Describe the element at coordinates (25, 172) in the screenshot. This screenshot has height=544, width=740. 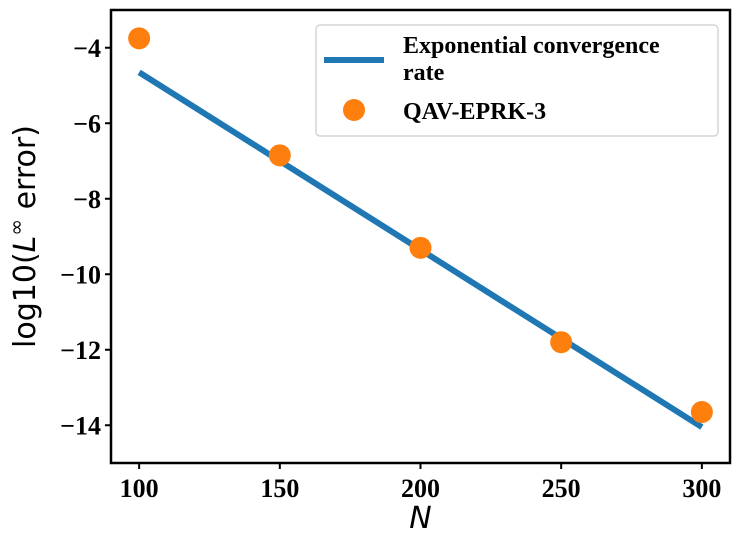
I see `y-axis-label-post: error)` at that location.